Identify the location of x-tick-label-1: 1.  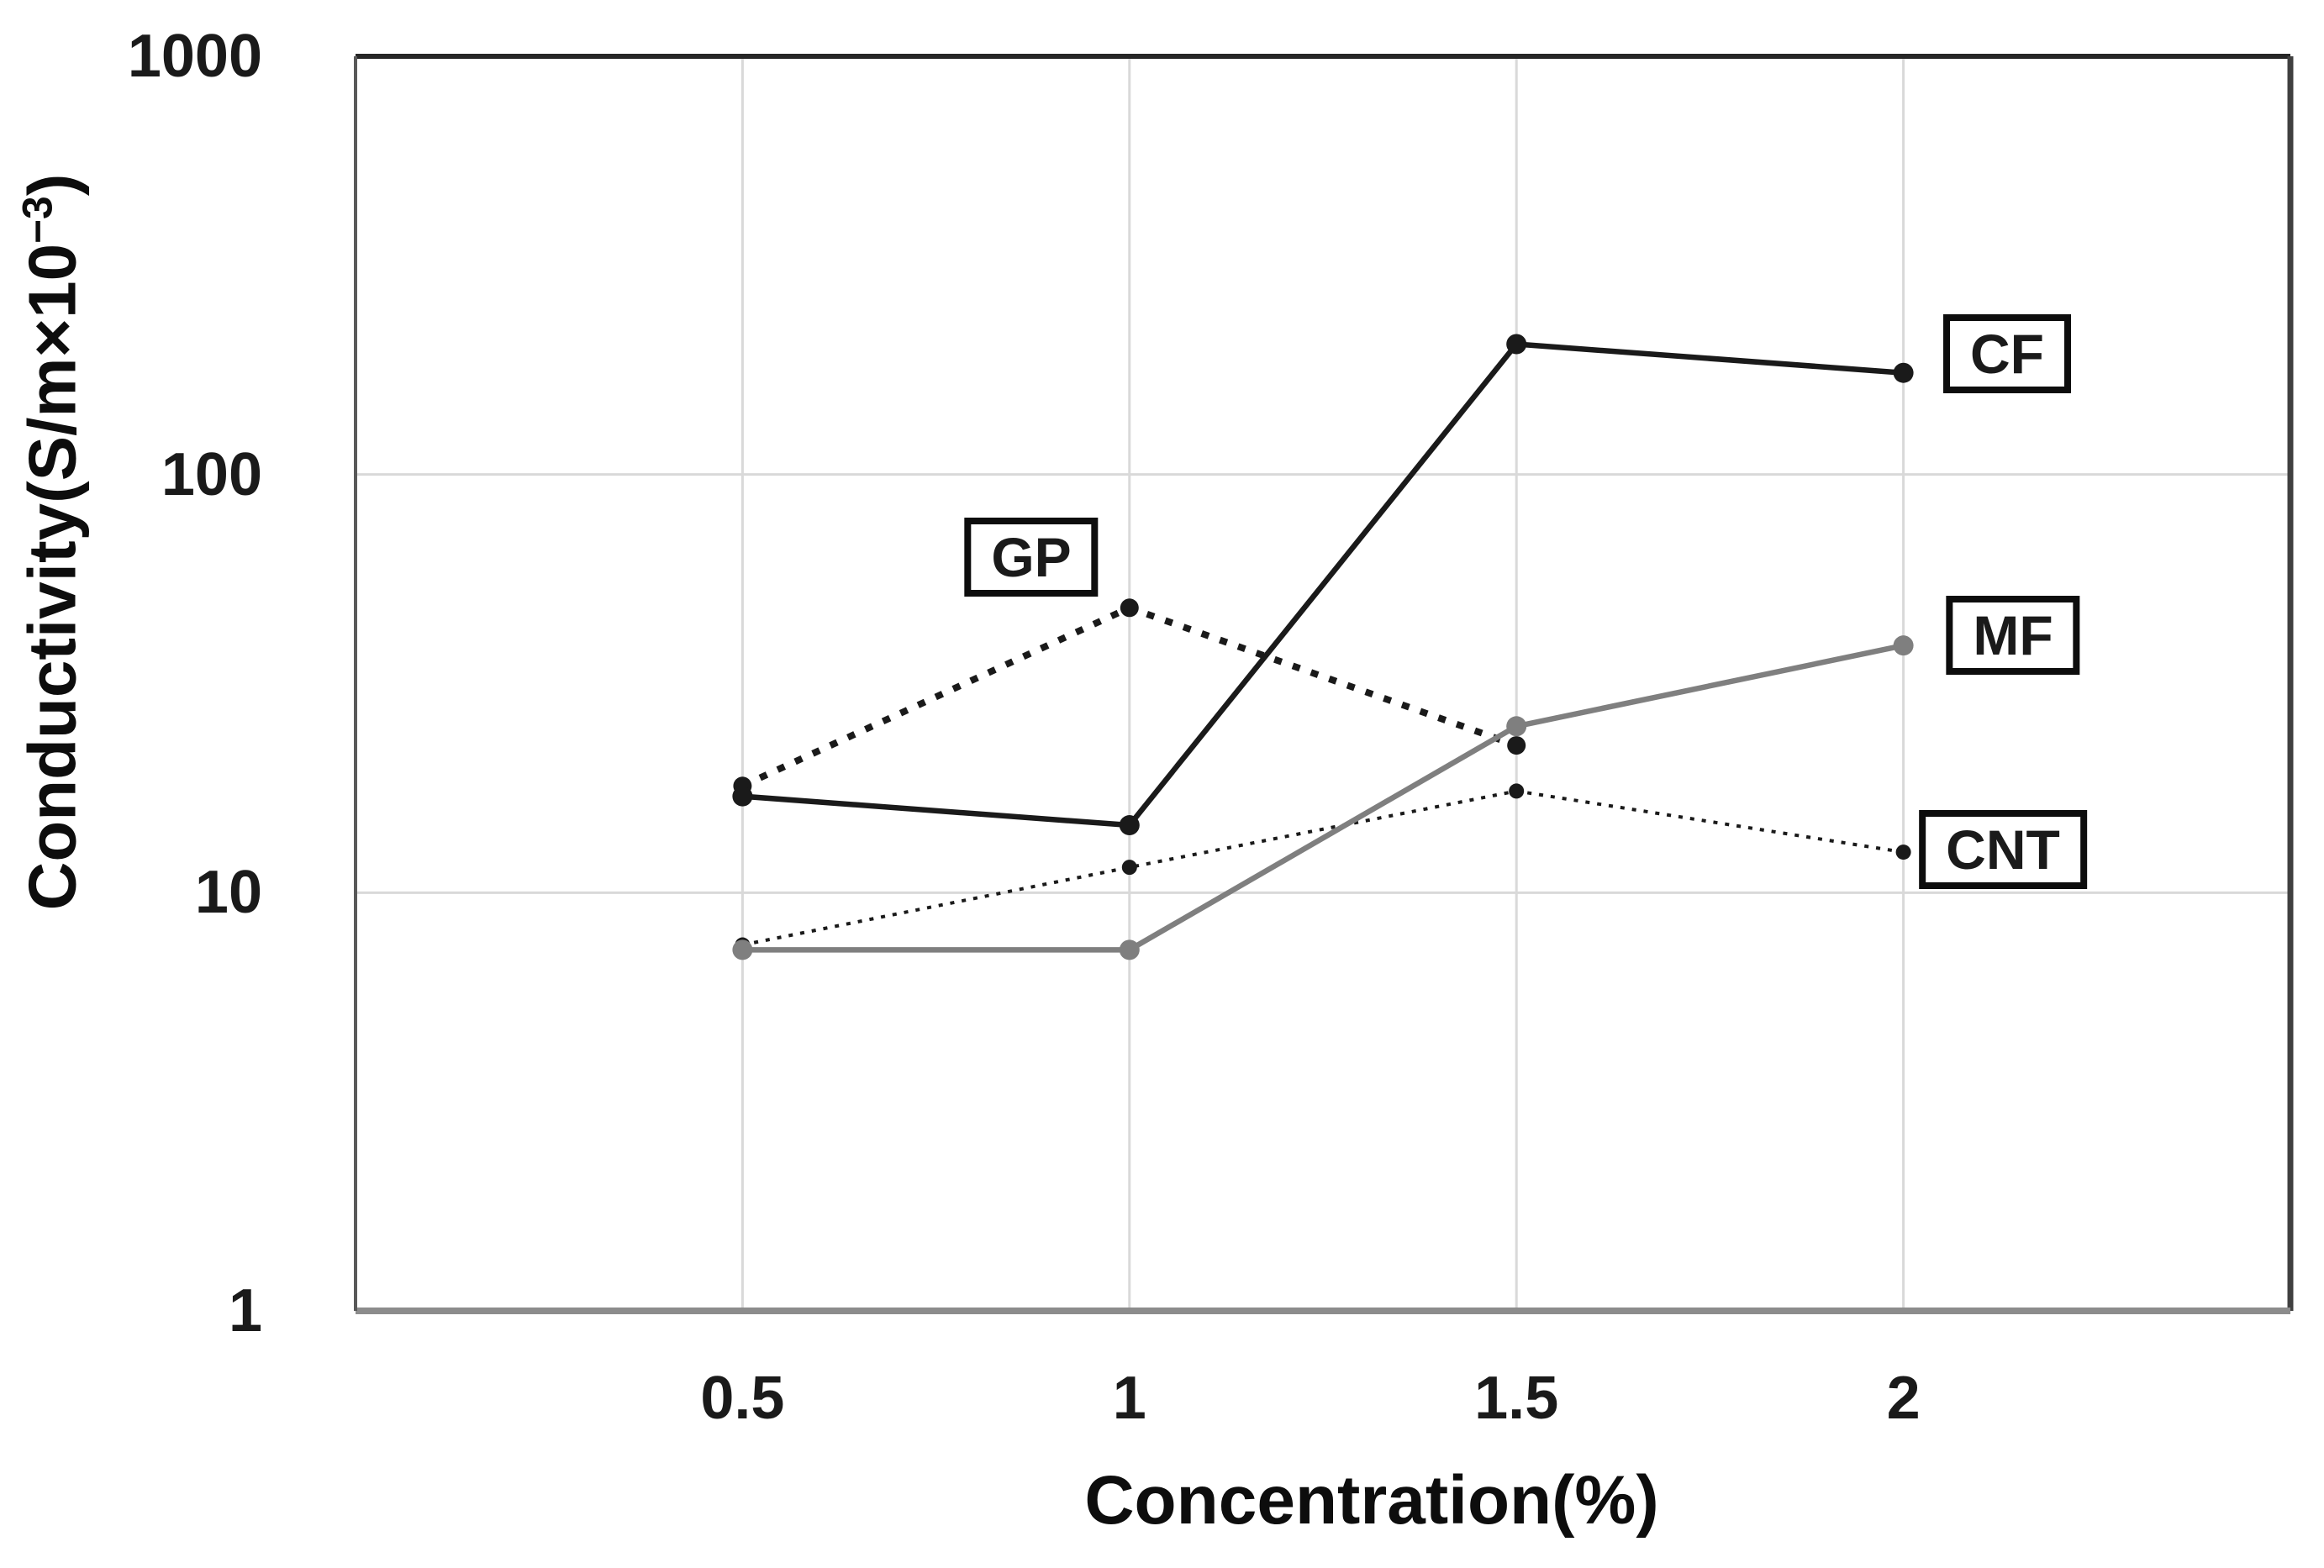
(1129, 1398).